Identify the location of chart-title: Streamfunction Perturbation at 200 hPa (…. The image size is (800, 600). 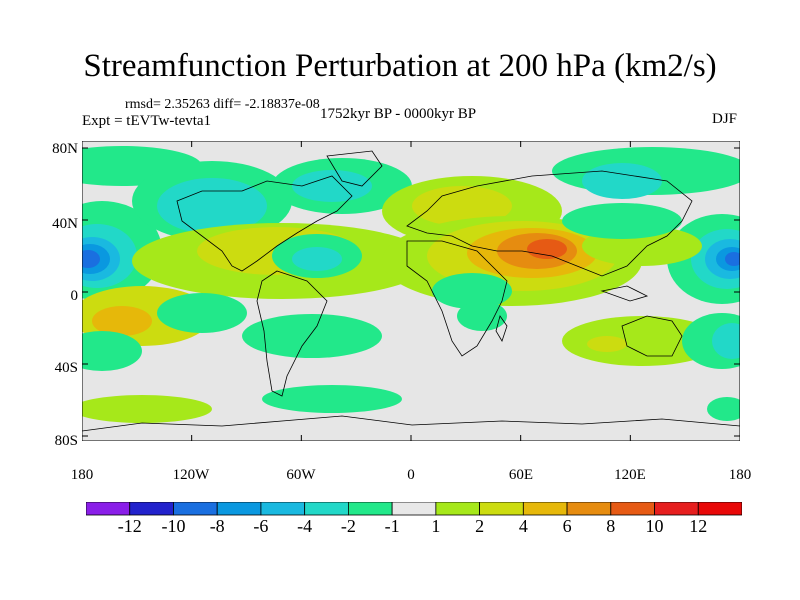
(400, 66).